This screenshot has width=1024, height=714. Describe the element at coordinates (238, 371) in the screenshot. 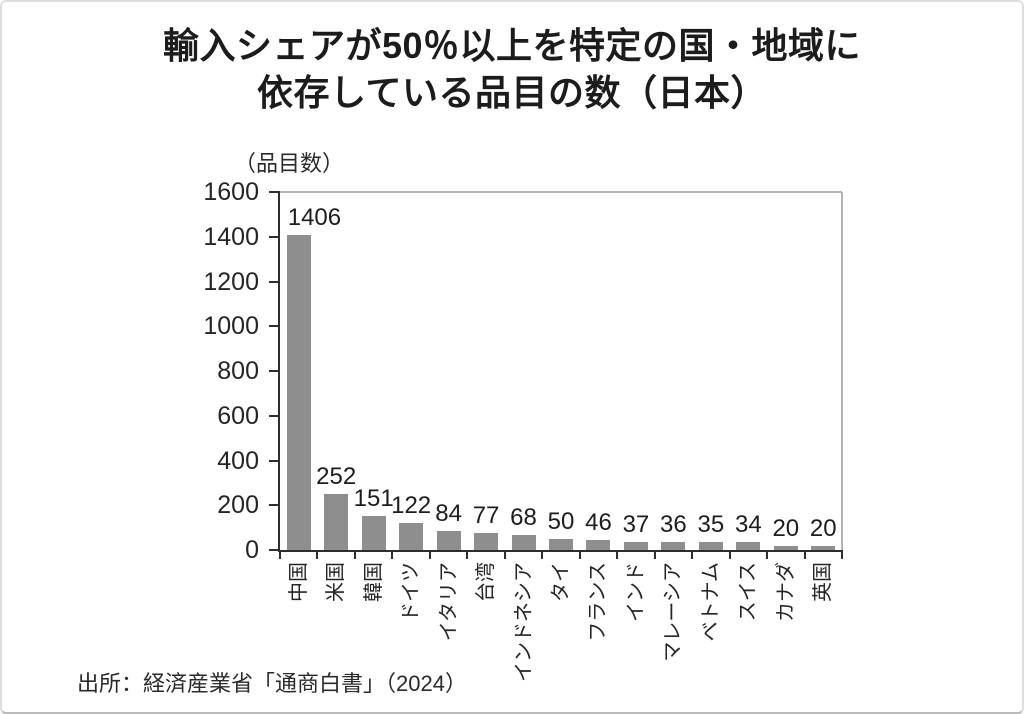

I see `y-axis-tick-label: 800` at that location.